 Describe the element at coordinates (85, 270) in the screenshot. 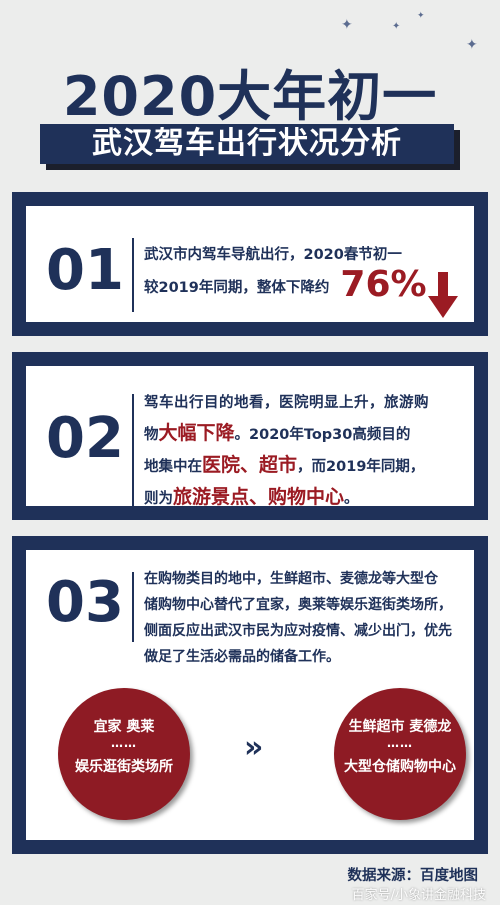

I see `card-number: 01` at that location.